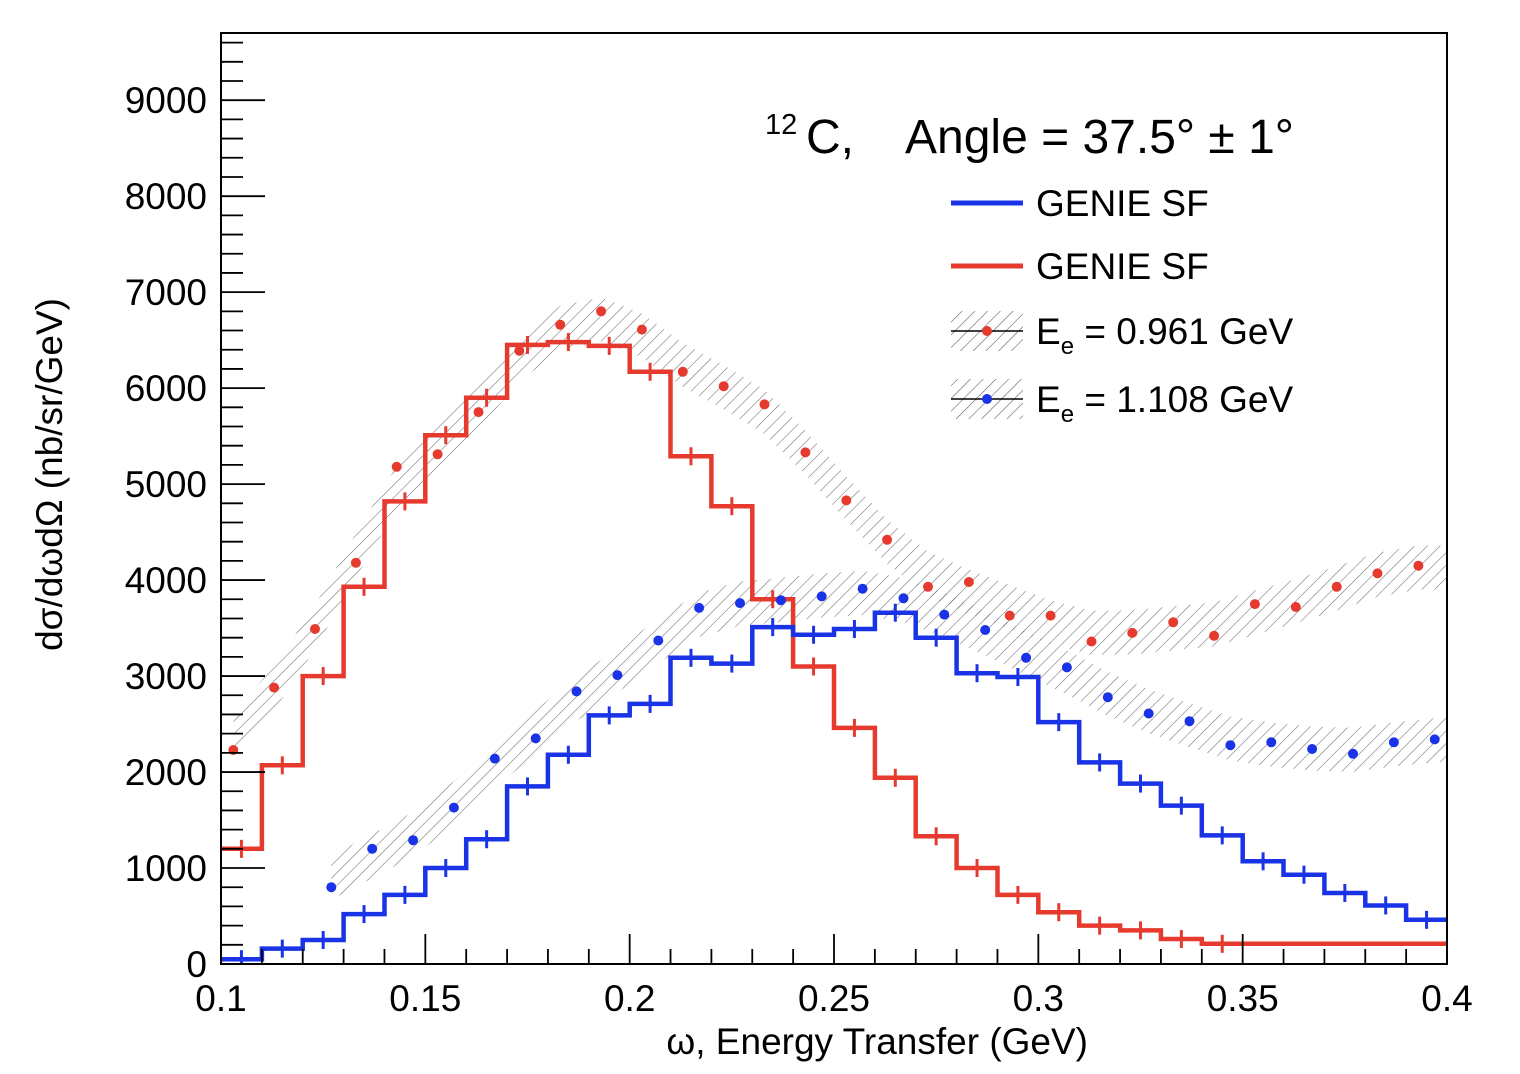 This screenshot has width=1520, height=1074. I want to click on x-tick-labels: 0.1 0.15 0.2 0.25 0.3 0.35 0.4, so click(833, 998).